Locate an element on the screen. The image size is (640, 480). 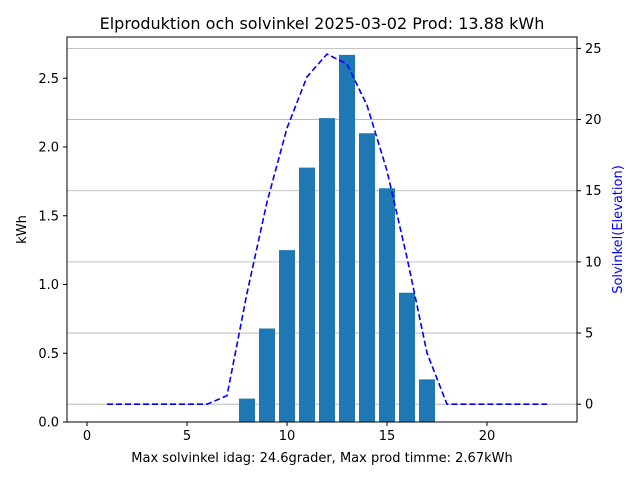
x-axis: 0 5 10 15 20 is located at coordinates (289, 433).